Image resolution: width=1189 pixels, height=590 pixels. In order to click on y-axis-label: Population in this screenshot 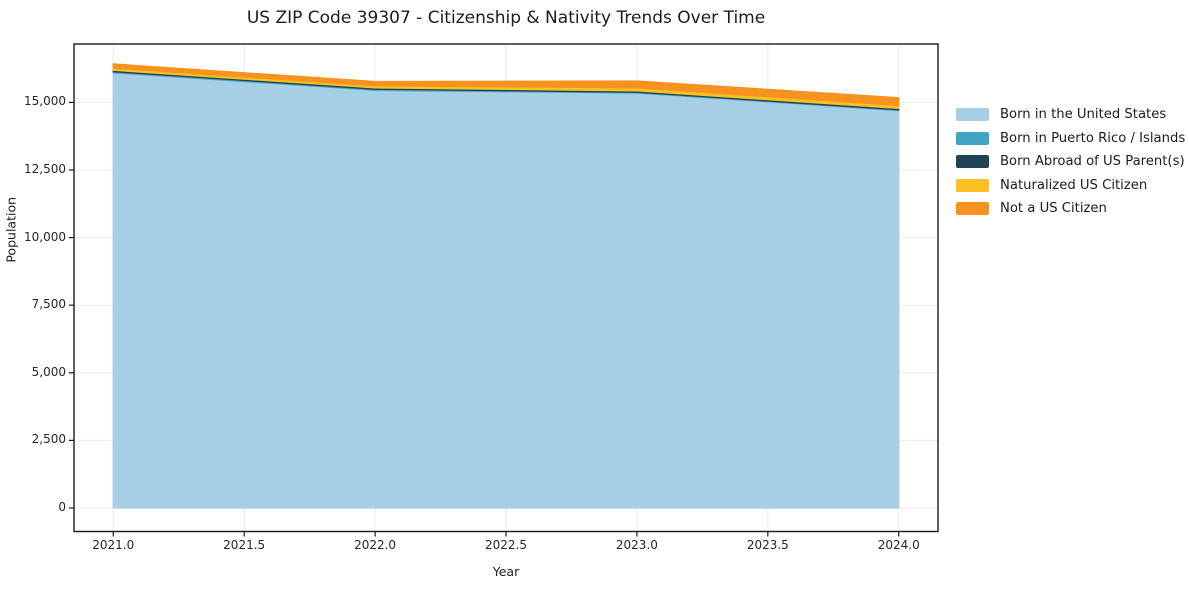, I will do `click(11, 229)`.